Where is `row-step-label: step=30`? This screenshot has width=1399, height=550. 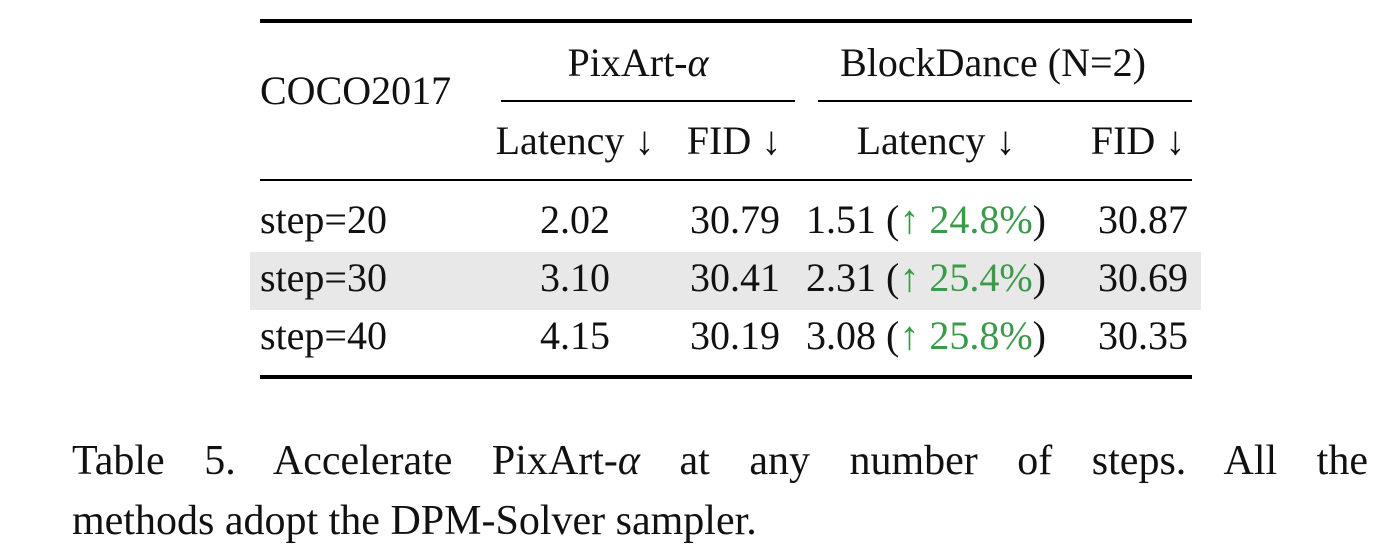 row-step-label: step=30 is located at coordinates (323, 277).